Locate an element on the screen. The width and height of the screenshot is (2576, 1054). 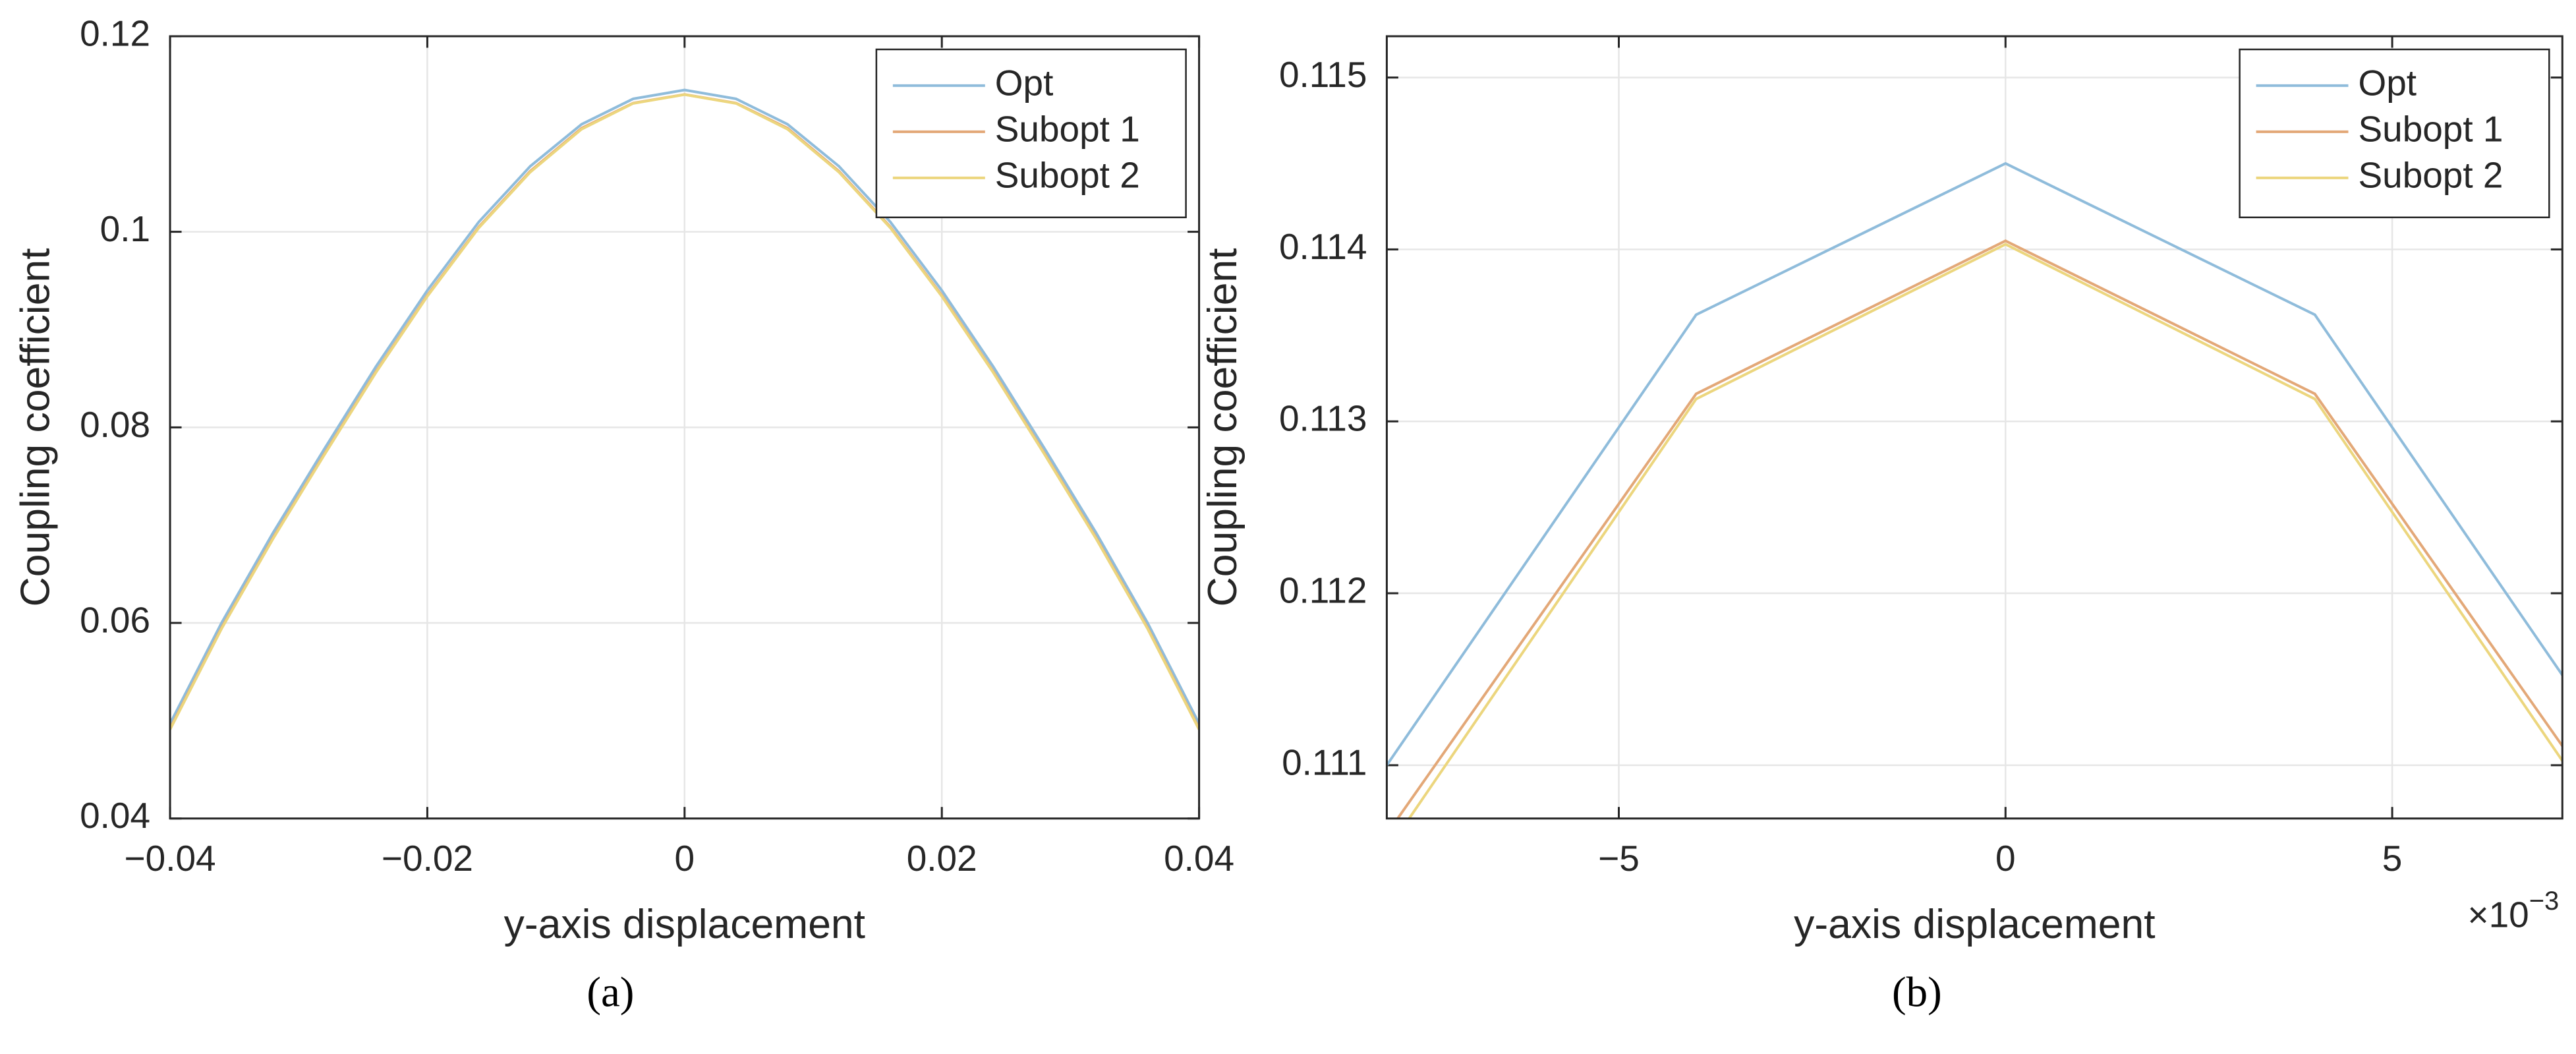
y-tick-label: 0.115 is located at coordinates (1323, 74).